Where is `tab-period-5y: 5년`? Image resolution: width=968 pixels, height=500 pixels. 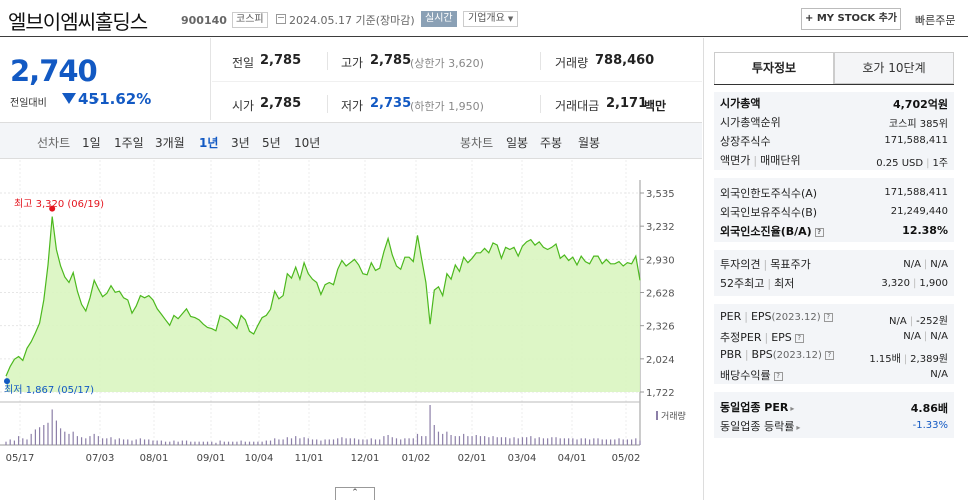
tab-period-5y: 5년 is located at coordinates (271, 143).